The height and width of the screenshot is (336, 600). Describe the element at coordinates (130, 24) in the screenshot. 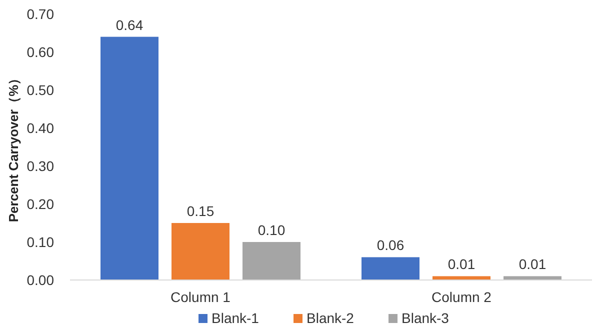

I see `data-label: 0.64` at that location.